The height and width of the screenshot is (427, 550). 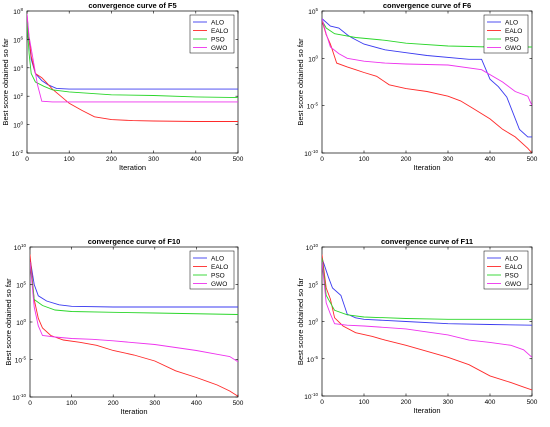 What do you see at coordinates (427, 241) in the screenshot?
I see `chart-title: convergence curve of F11` at bounding box center [427, 241].